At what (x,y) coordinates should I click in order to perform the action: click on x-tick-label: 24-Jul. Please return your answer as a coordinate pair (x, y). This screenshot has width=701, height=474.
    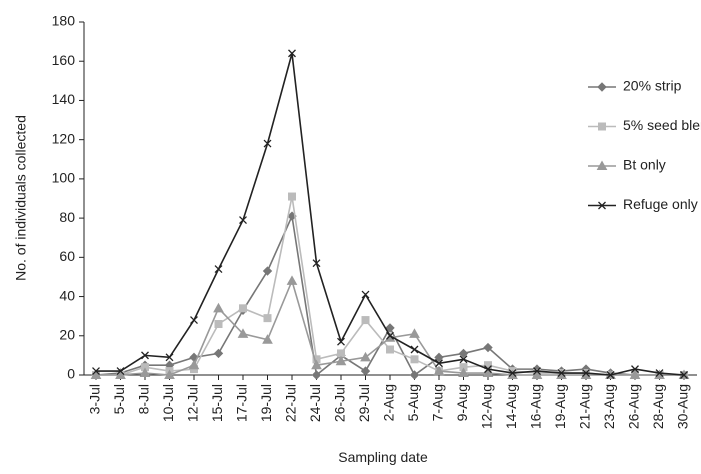
    Looking at the image, I should click on (315, 403).